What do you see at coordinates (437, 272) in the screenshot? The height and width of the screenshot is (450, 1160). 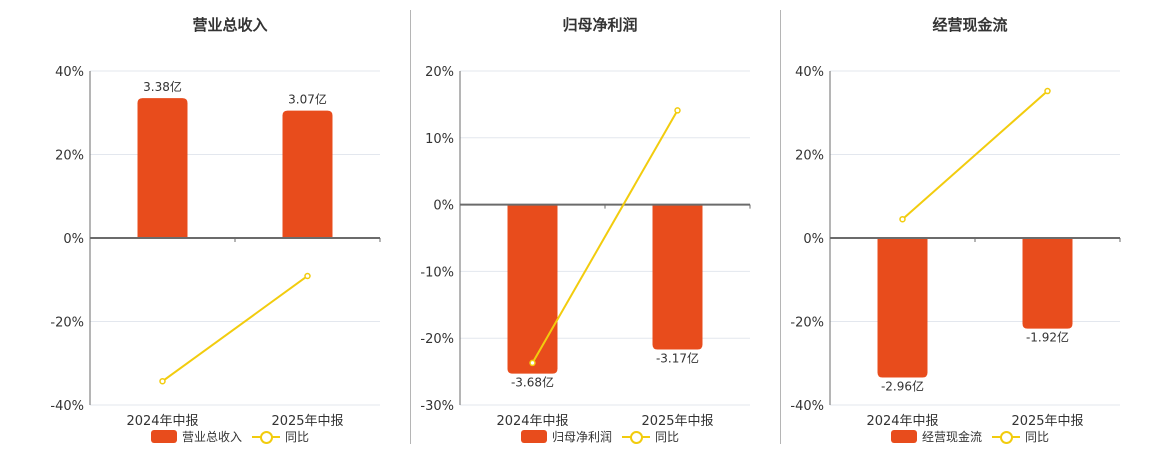 I see `y-tick-label: -10%` at bounding box center [437, 272].